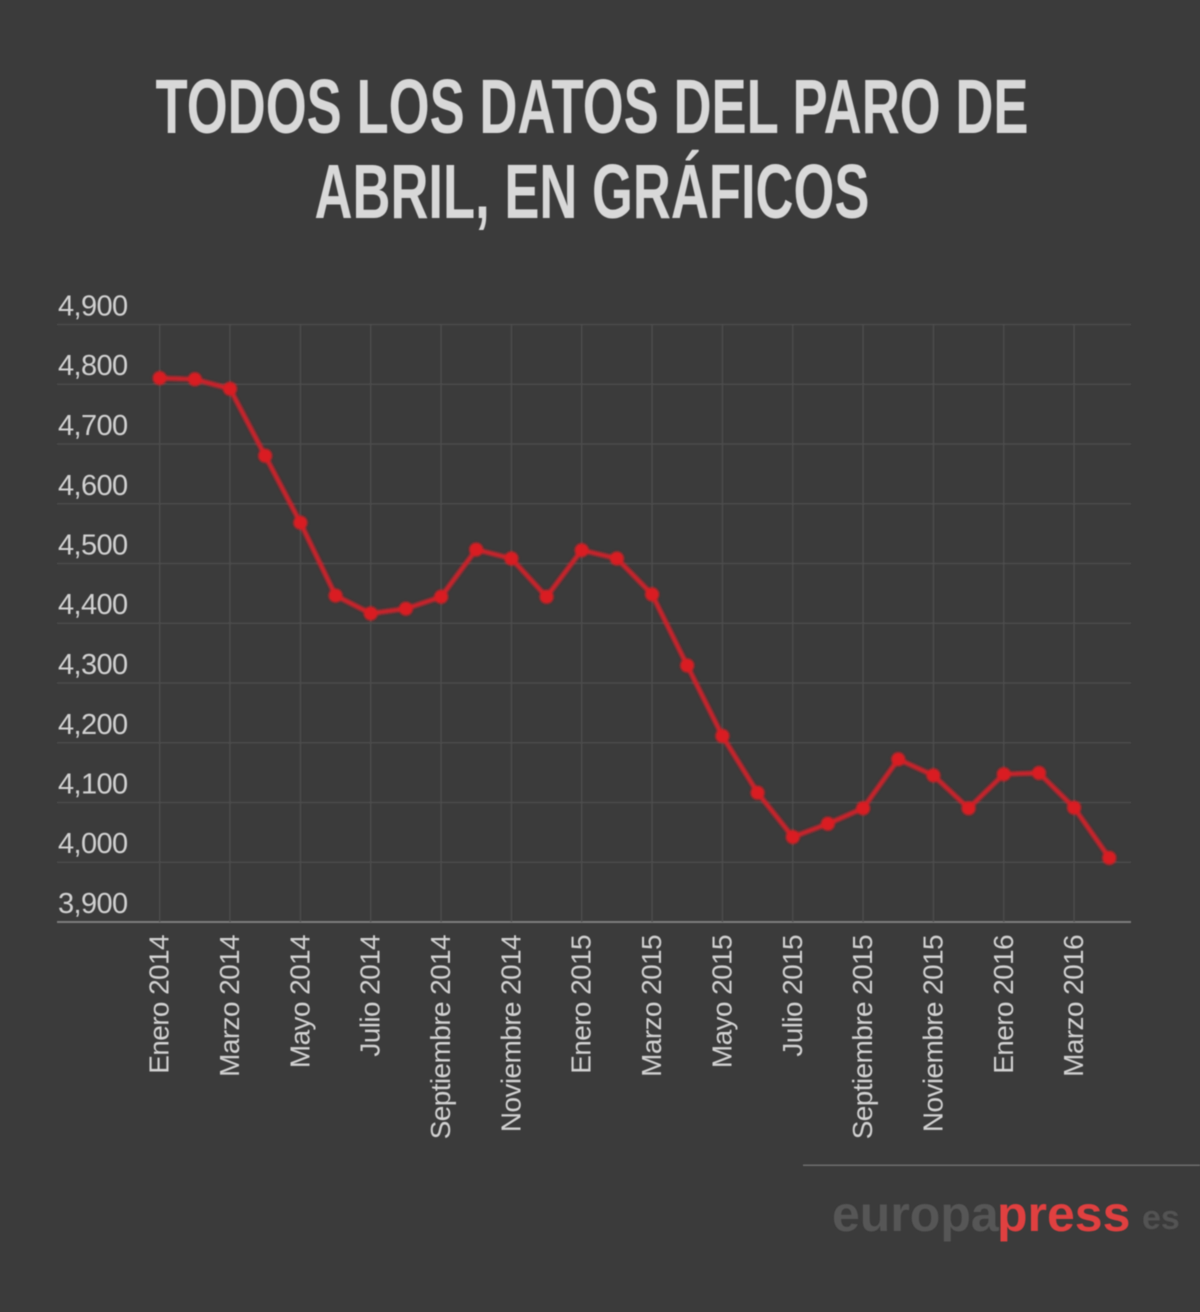 The image size is (1200, 1312). What do you see at coordinates (510, 1033) in the screenshot?
I see `svg-text: Noviembre 2014` at bounding box center [510, 1033].